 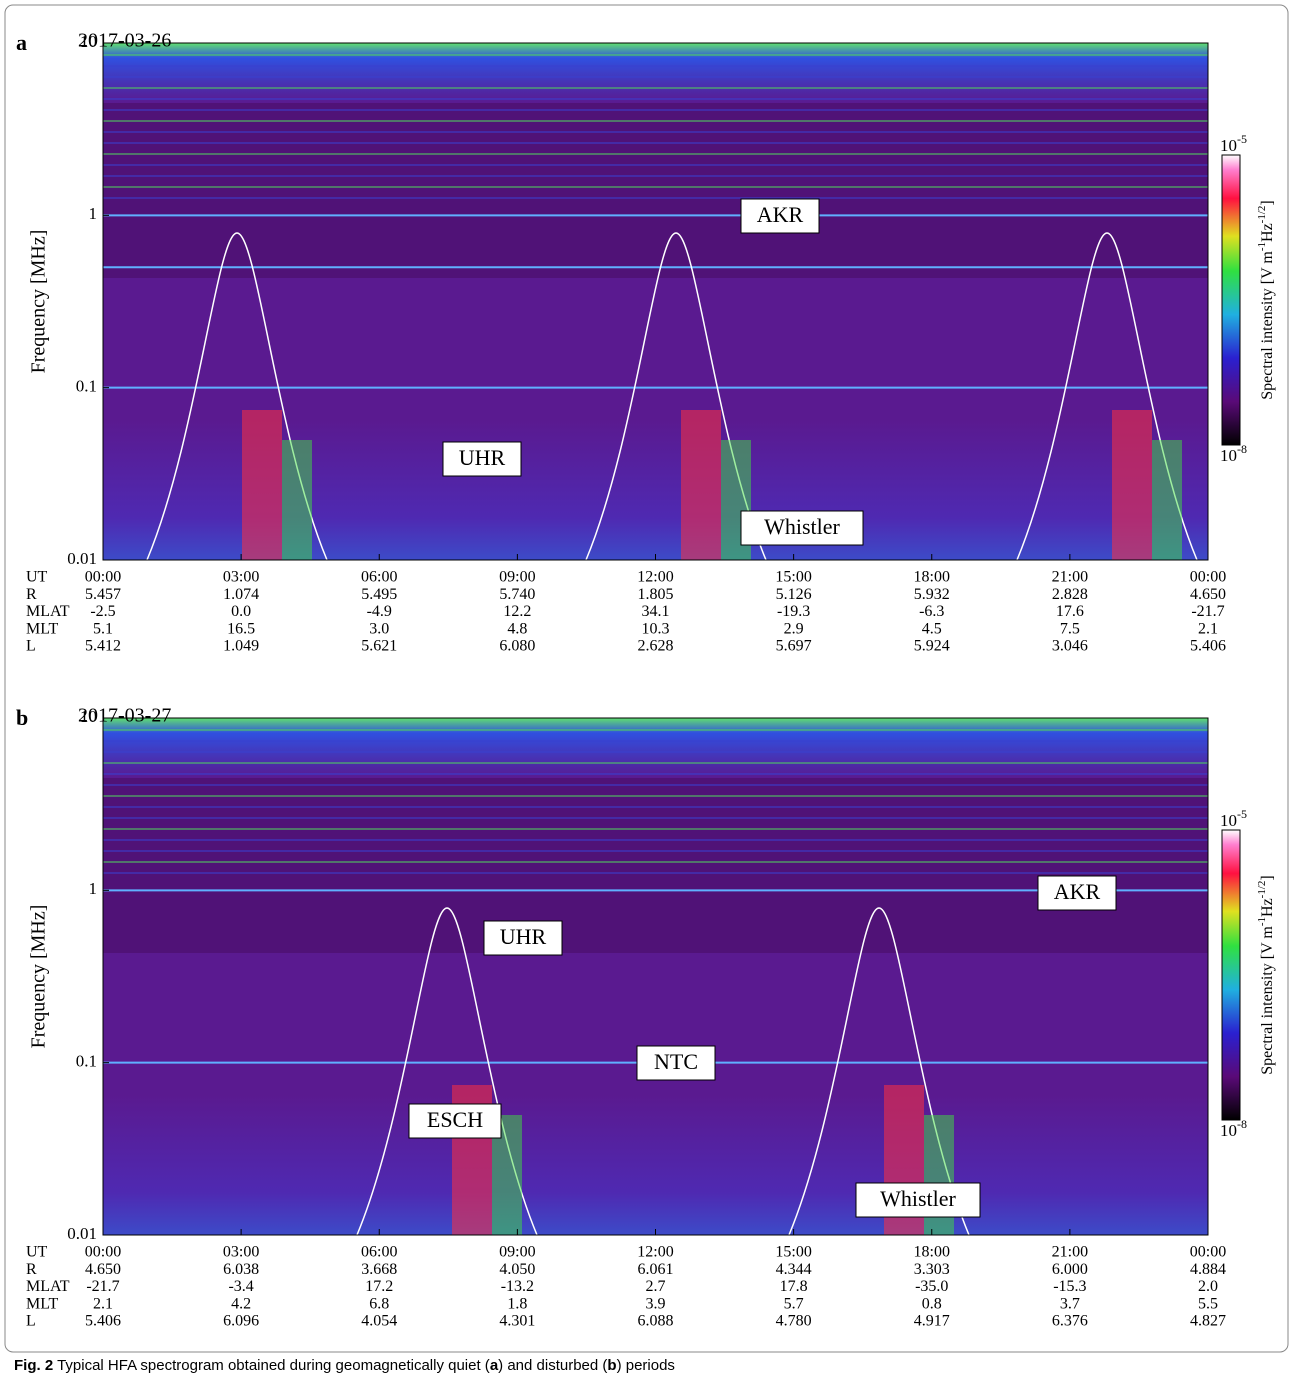 What do you see at coordinates (794, 594) in the screenshot?
I see `ephemeris-value: 5.126` at bounding box center [794, 594].